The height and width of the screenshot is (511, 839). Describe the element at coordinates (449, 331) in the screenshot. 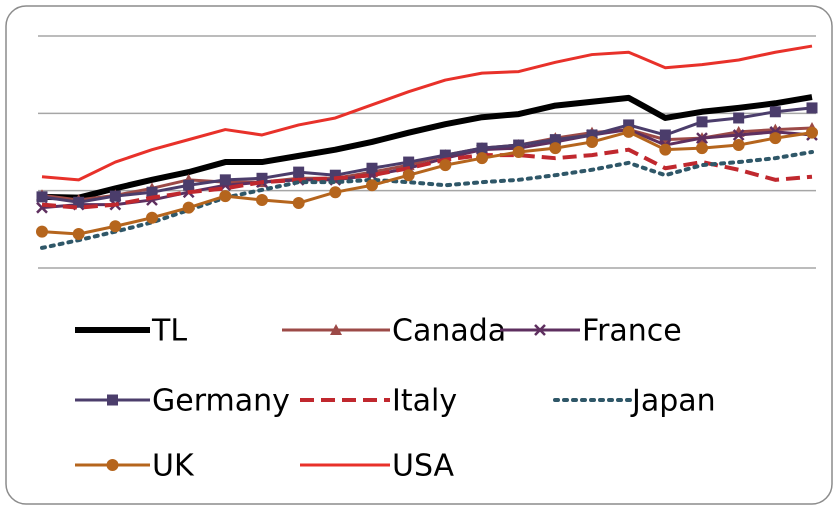

I see `legend-label: Canada` at that location.